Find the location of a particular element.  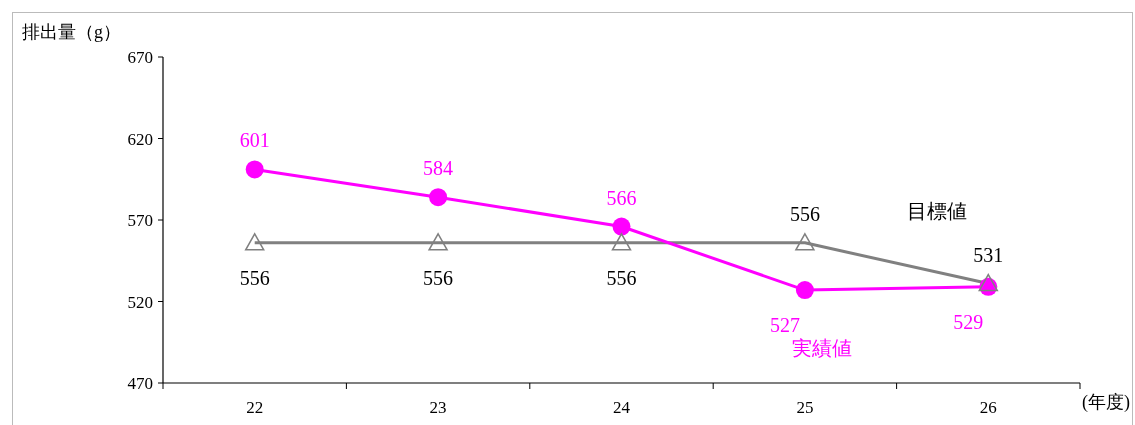

y-tick-label: 670 is located at coordinates (140, 57).